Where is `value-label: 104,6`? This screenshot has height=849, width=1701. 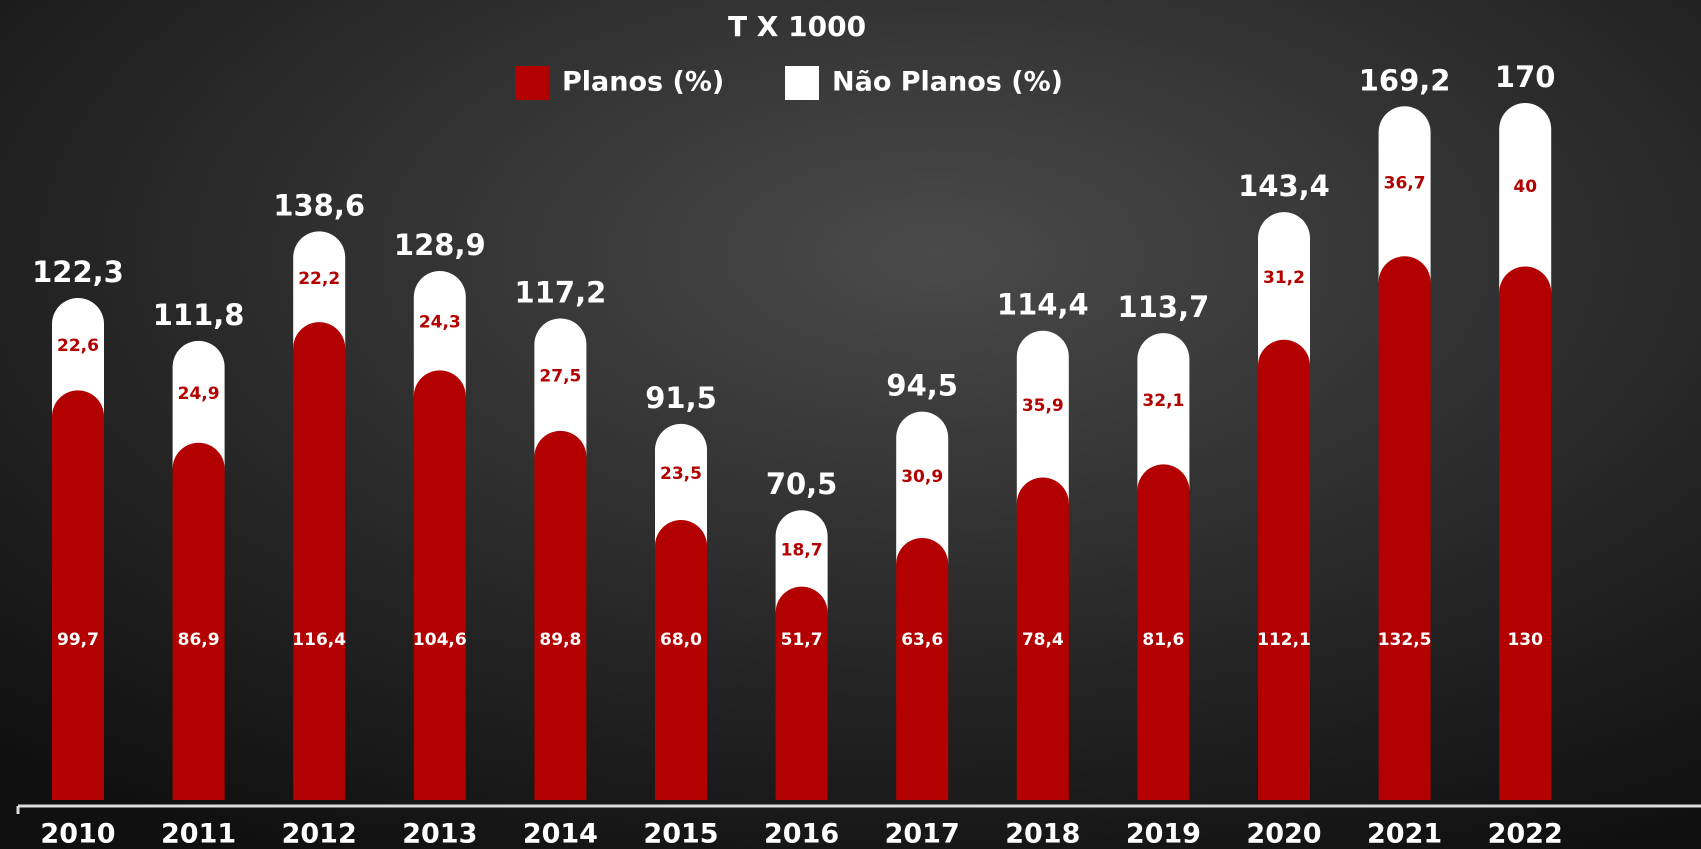 value-label: 104,6 is located at coordinates (440, 640).